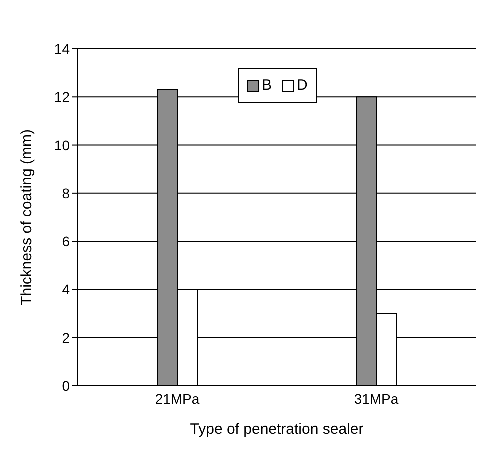 This screenshot has width=486, height=454. What do you see at coordinates (277, 429) in the screenshot?
I see `x-axis-title: Type of penetration sealer` at bounding box center [277, 429].